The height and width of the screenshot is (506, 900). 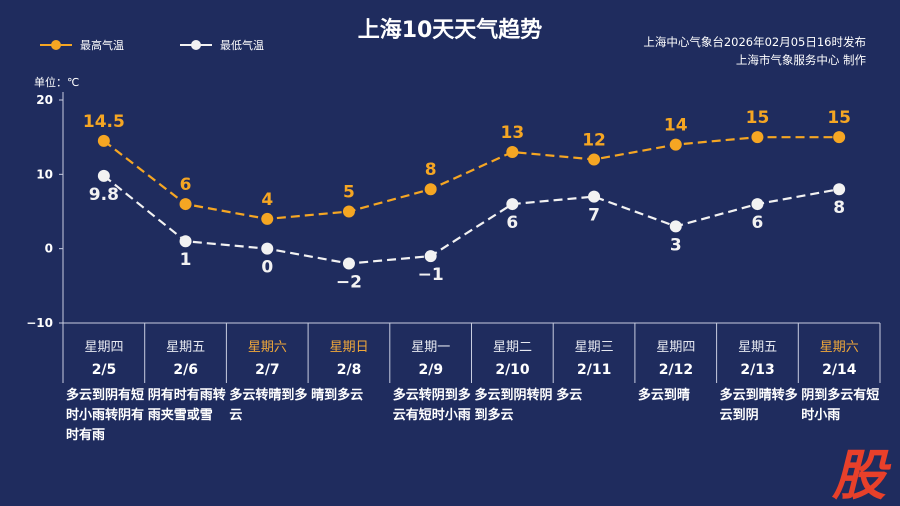 What do you see at coordinates (431, 347) in the screenshot?
I see `weekday-label: 星期一` at bounding box center [431, 347].